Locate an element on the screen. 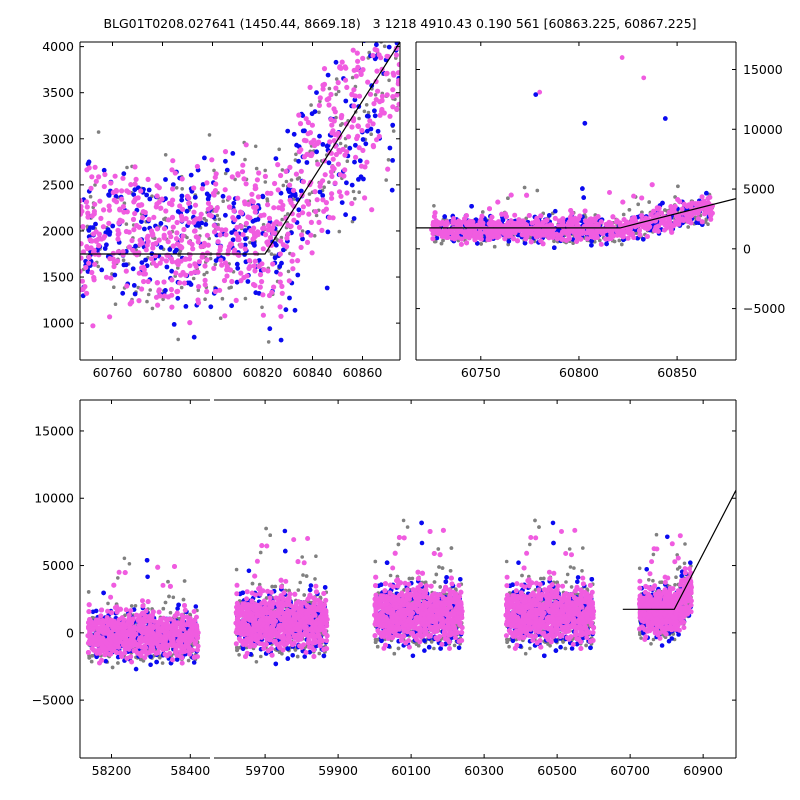 The height and width of the screenshot is (800, 800). panel-bottom-segment-1-plot is located at coordinates (143, 614).